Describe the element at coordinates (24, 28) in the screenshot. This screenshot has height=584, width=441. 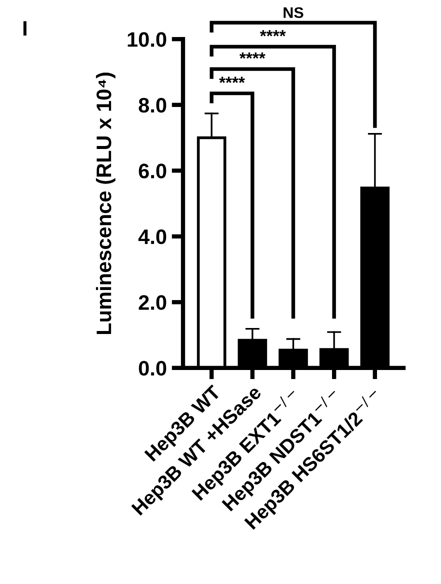
I see `chart-title: I` at that location.